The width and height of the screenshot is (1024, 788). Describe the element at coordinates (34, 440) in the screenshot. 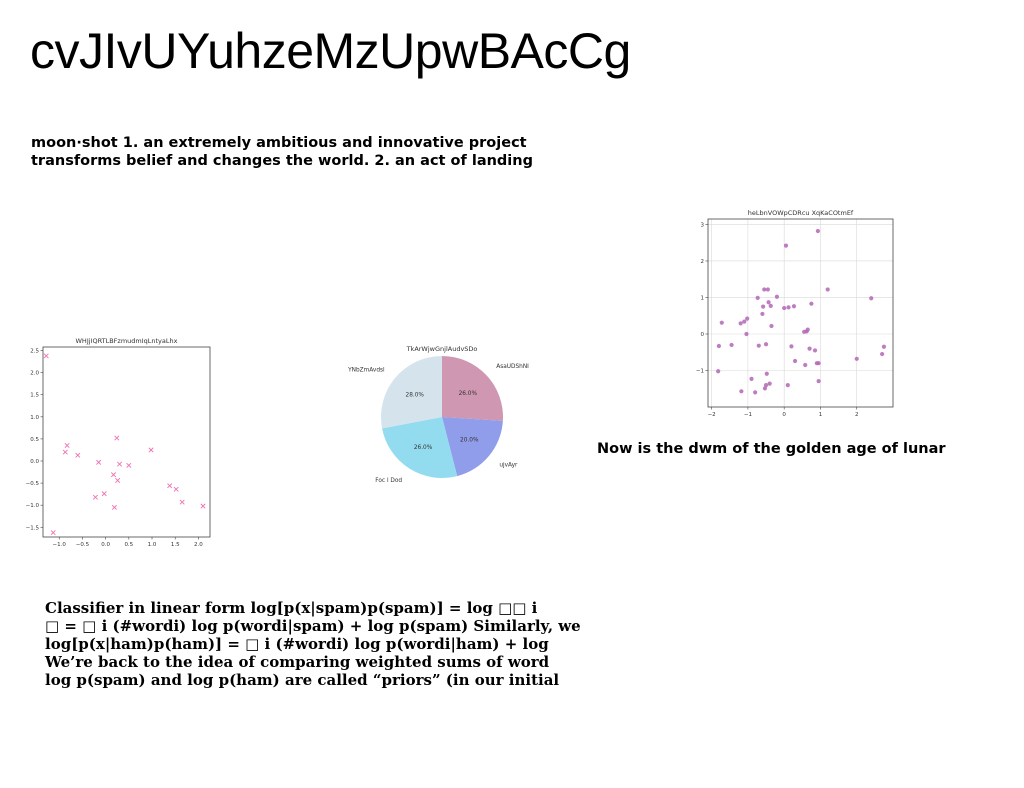

I see `y-tick-label: 0.5` at that location.